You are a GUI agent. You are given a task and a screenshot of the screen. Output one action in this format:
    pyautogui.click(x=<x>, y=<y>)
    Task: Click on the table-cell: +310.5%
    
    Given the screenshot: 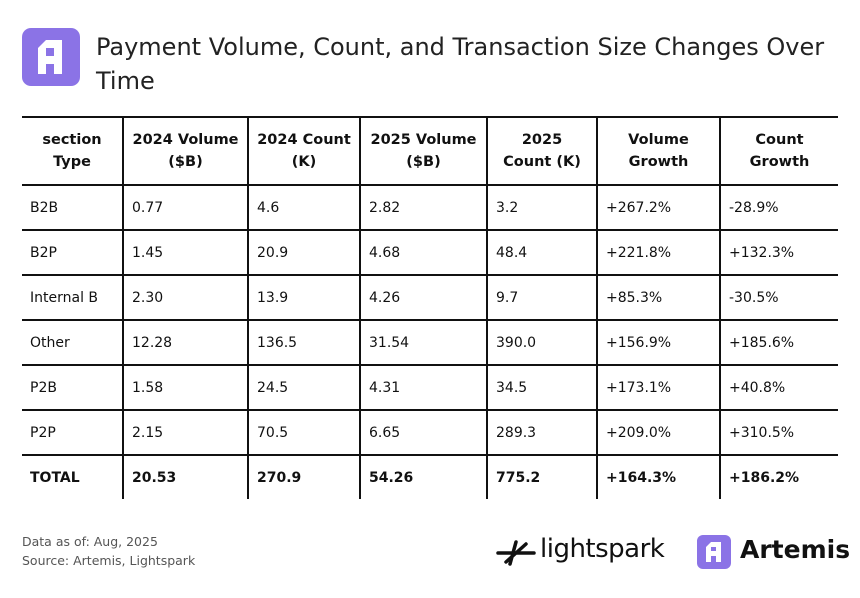 What is the action you would take?
    pyautogui.click(x=778, y=432)
    